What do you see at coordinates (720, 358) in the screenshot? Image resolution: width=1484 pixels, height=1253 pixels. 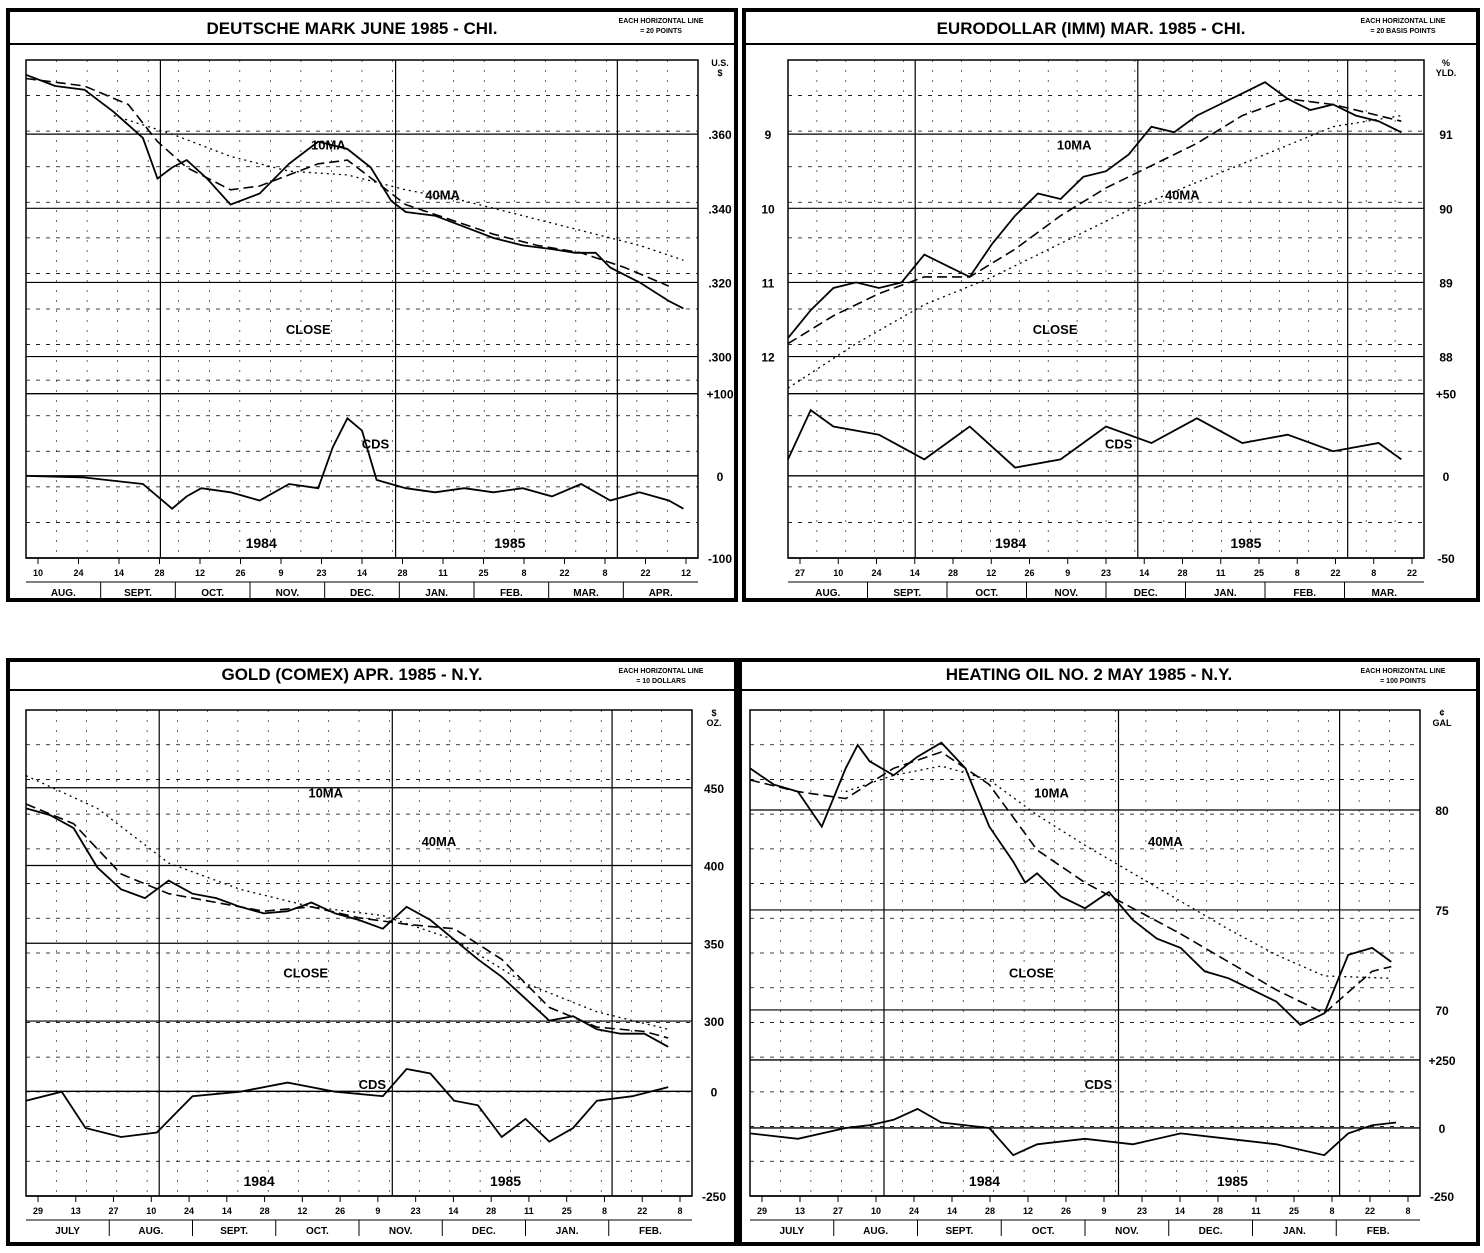 I see `price-tick-label: .300` at bounding box center [720, 358].